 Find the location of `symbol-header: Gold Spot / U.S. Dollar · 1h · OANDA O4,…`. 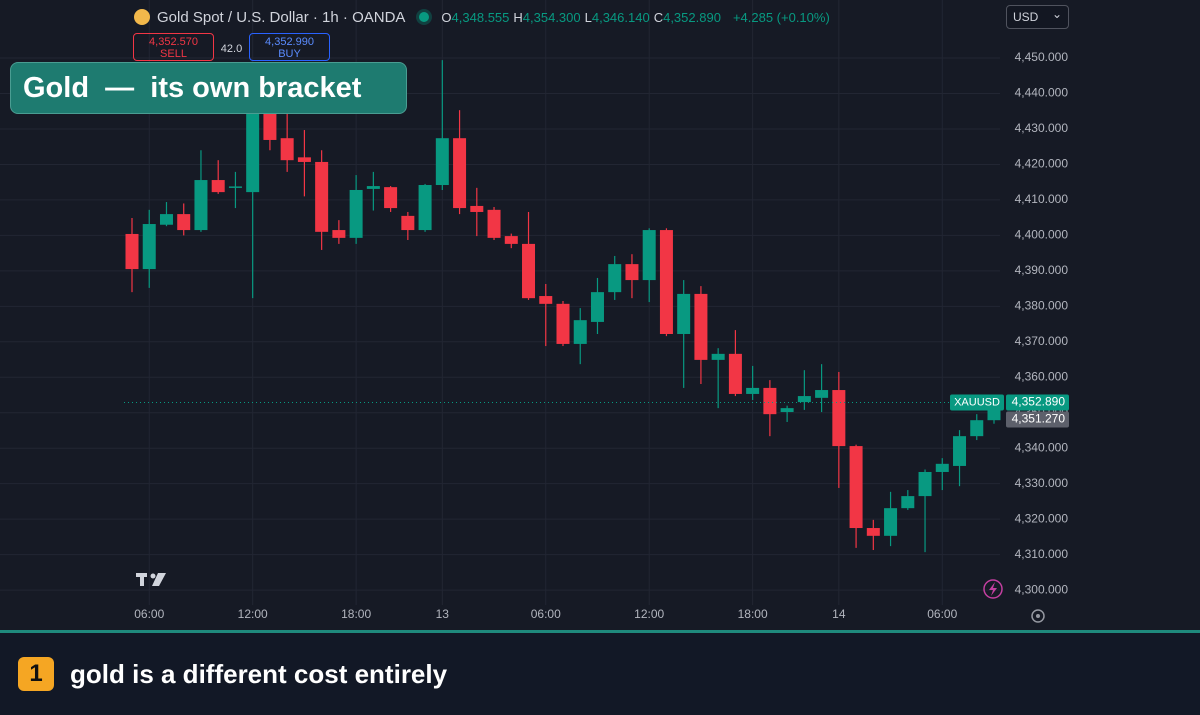

symbol-header: Gold Spot / U.S. Dollar · 1h · OANDA O4,… is located at coordinates (482, 17).